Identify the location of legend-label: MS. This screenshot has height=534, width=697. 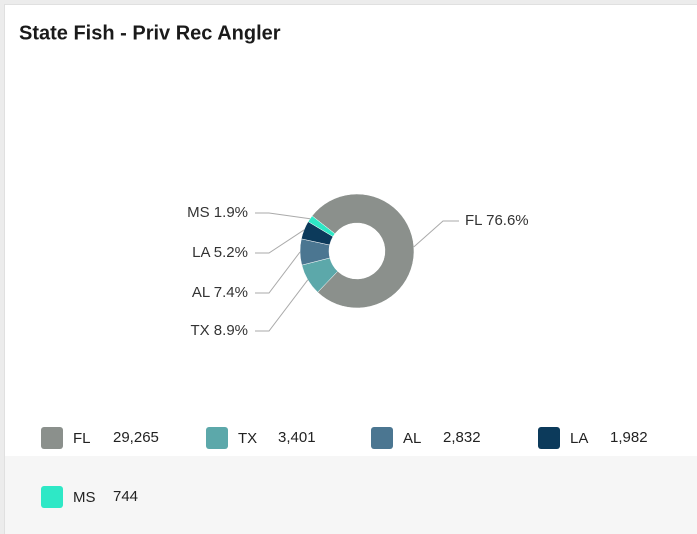
(84, 497).